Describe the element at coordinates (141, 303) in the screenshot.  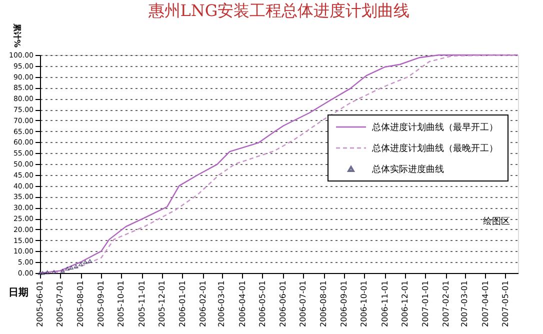
I see `x-tick-label: 2005-11-01` at that location.